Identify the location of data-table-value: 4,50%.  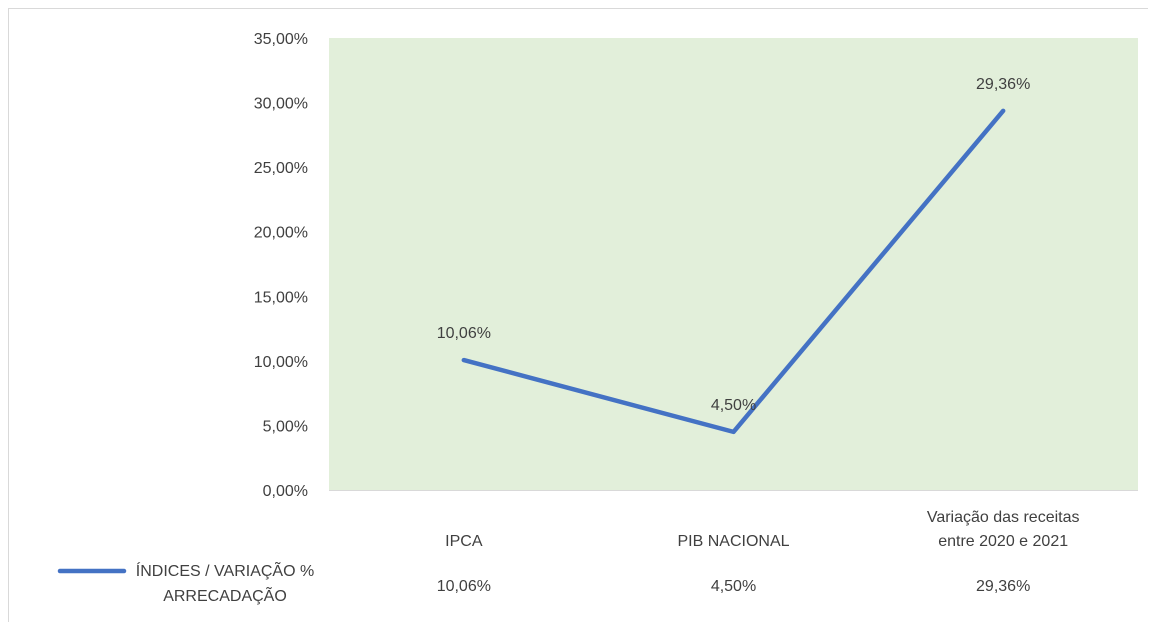
(733, 586).